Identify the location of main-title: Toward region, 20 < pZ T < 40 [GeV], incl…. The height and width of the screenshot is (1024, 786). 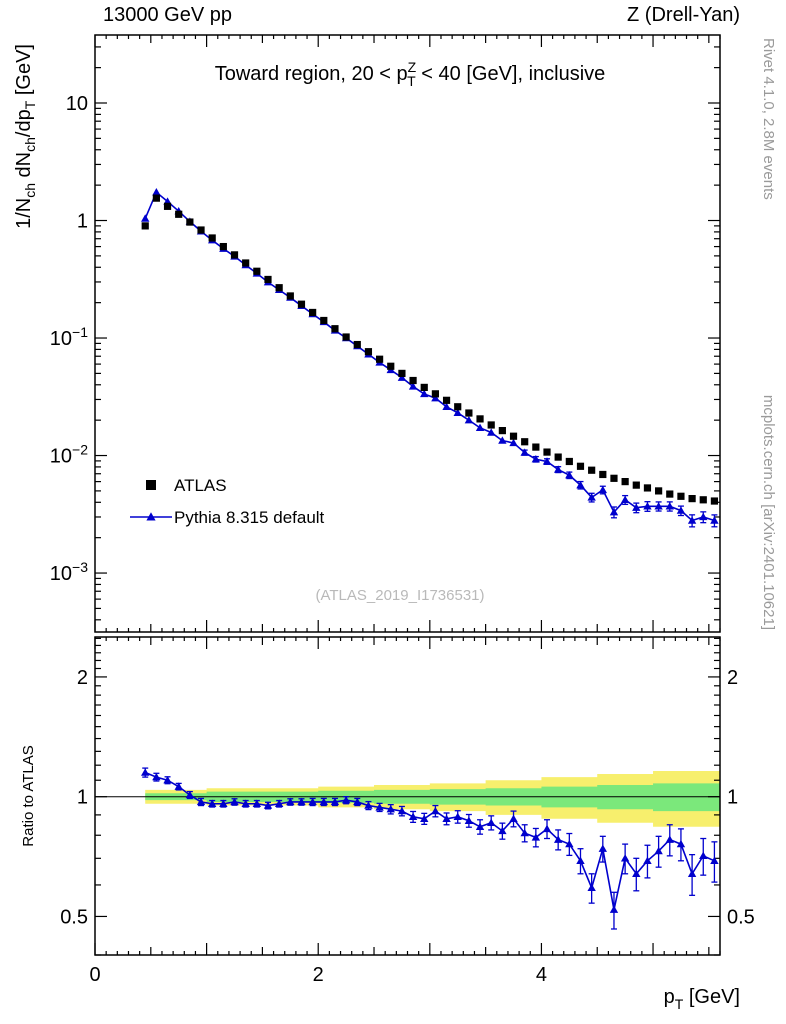
(410, 74).